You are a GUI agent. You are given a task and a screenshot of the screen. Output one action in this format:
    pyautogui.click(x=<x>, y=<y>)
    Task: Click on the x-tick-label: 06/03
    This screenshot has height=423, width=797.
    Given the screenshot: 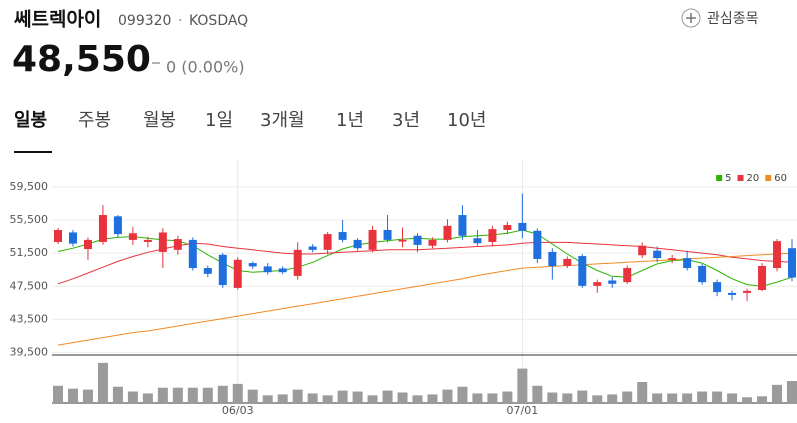 What is the action you would take?
    pyautogui.click(x=238, y=410)
    